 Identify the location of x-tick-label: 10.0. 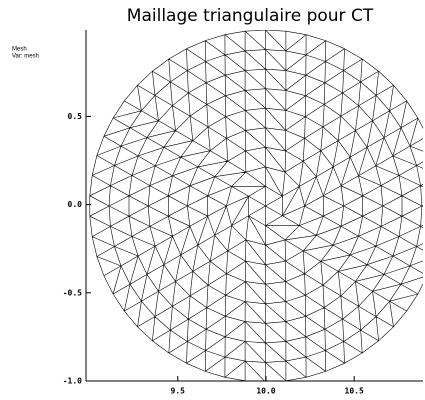
(265, 391).